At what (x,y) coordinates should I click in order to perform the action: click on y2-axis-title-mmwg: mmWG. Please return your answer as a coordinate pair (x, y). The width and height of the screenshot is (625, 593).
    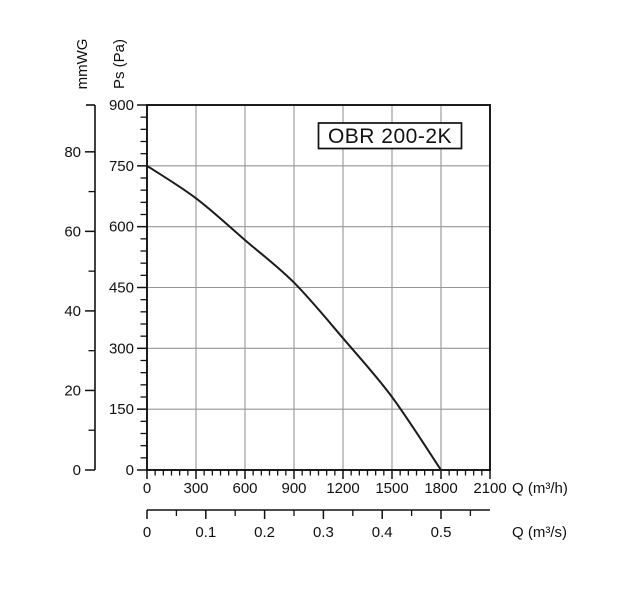
    Looking at the image, I should click on (82, 64).